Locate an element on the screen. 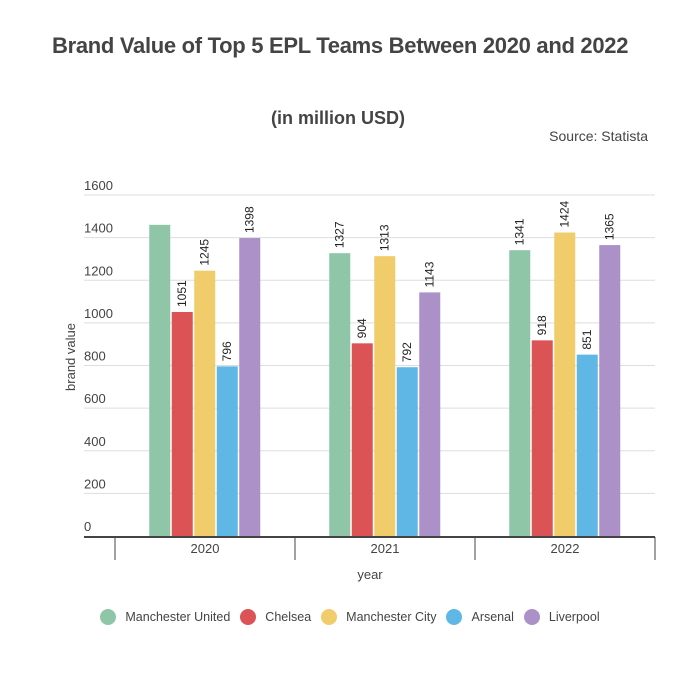 The height and width of the screenshot is (684, 700). x-tick-label: 2020 is located at coordinates (205, 548).